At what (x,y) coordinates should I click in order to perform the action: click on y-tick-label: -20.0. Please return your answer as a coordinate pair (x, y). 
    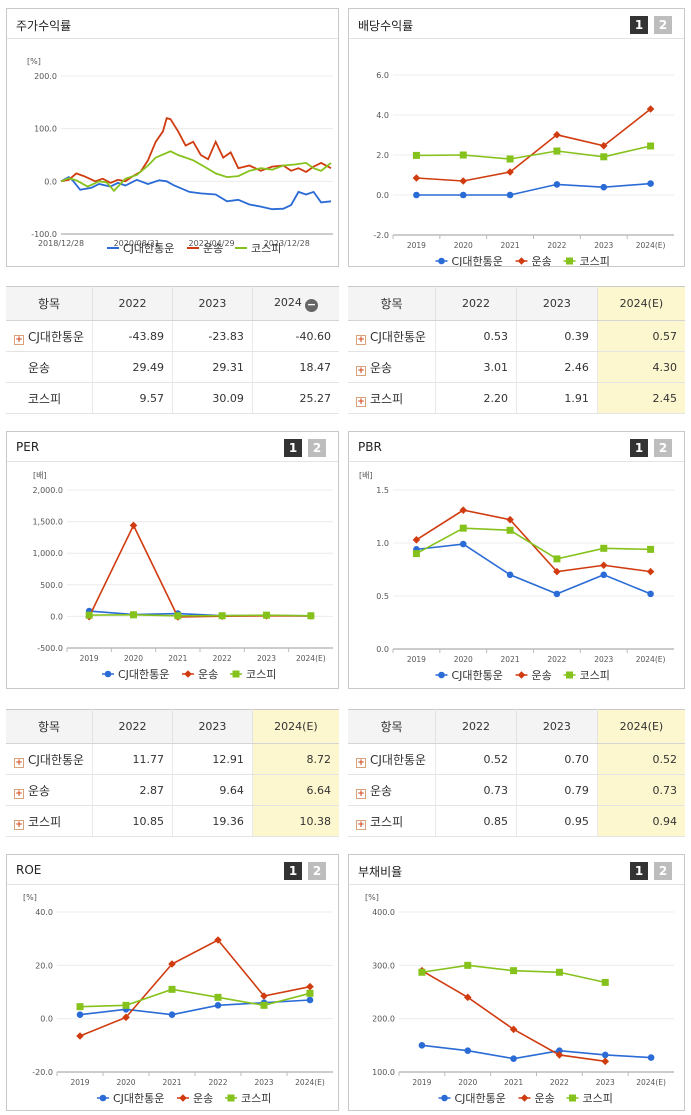
    Looking at the image, I should click on (42, 1072).